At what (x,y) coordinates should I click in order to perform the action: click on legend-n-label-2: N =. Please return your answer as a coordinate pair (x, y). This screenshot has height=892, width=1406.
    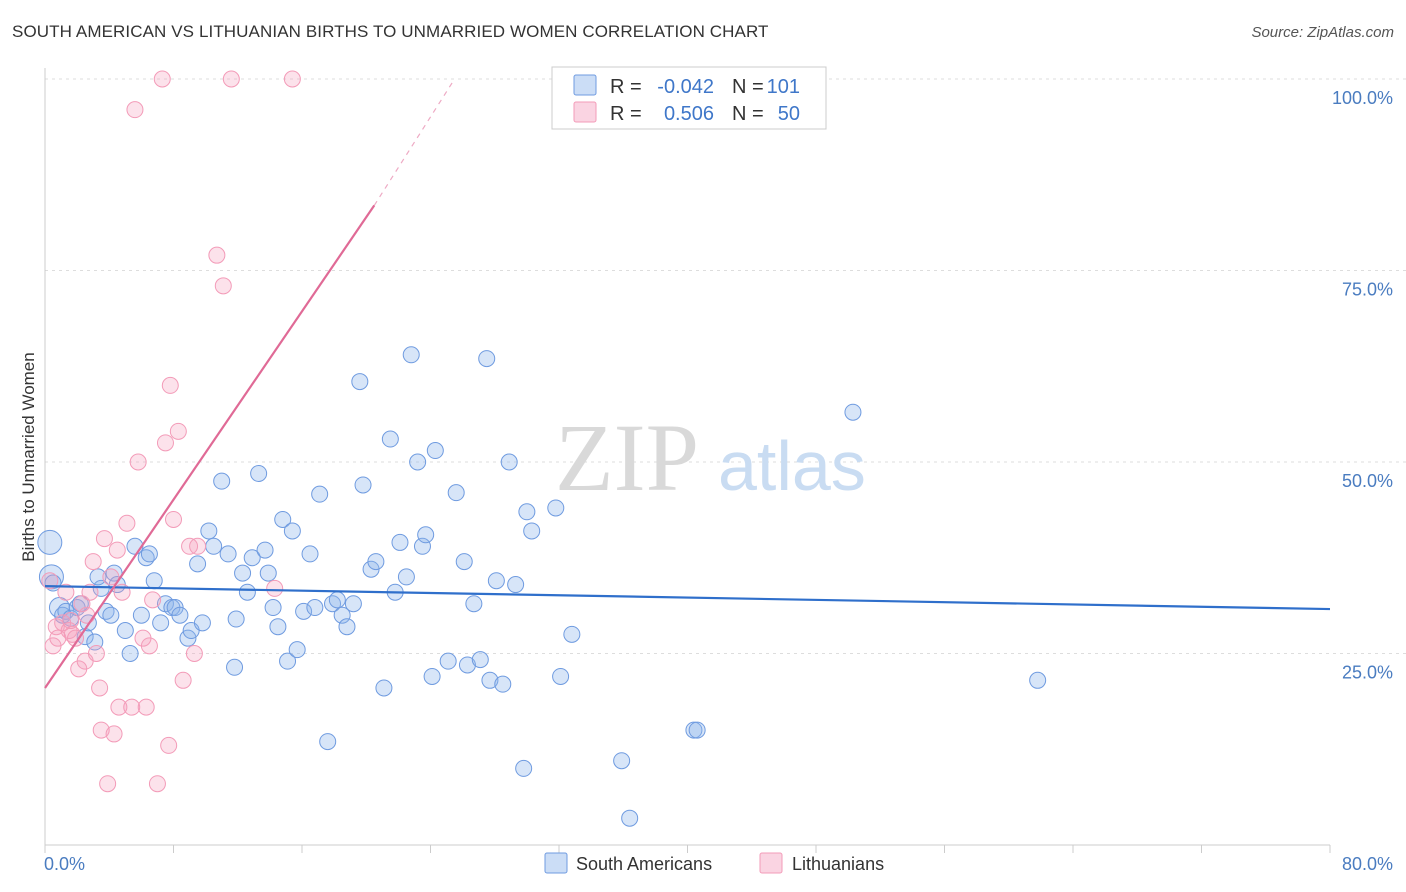
    Looking at the image, I should click on (748, 114).